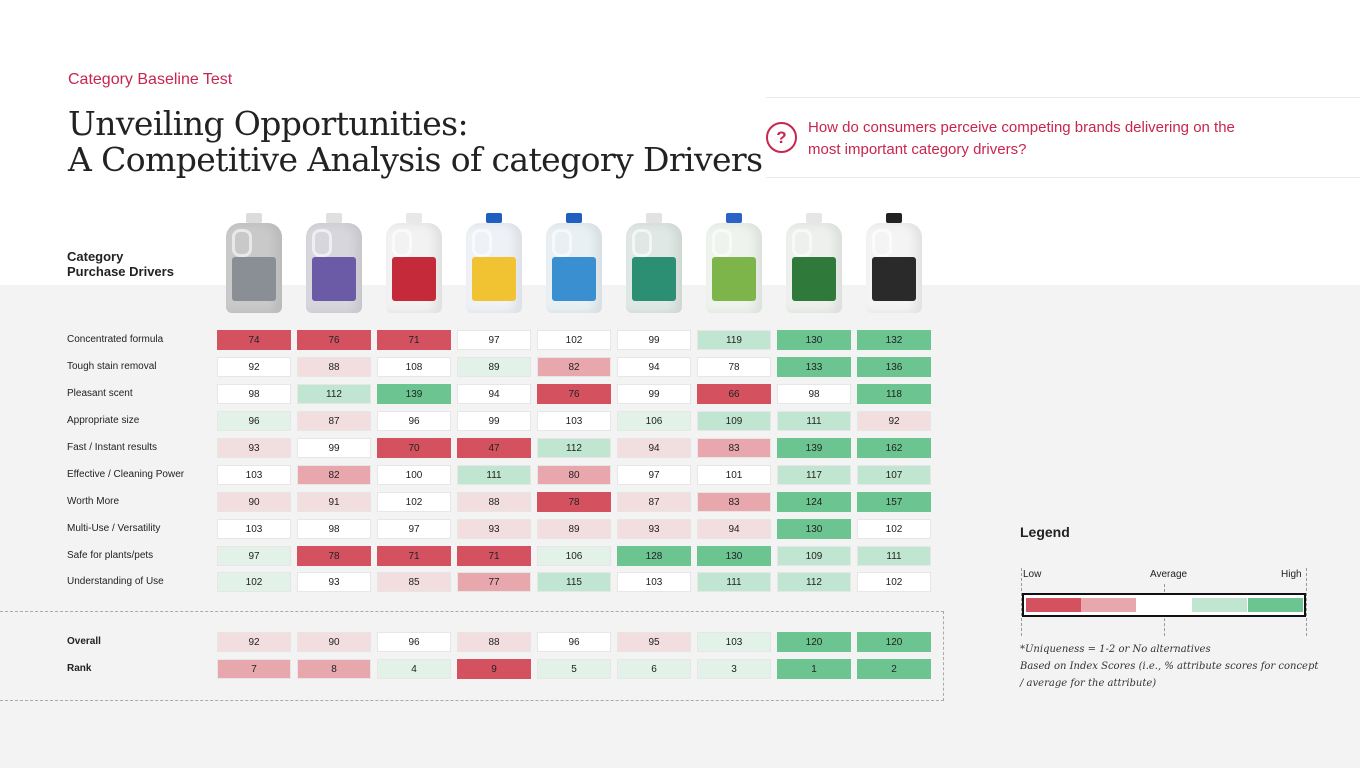 Image resolution: width=1360 pixels, height=768 pixels. Describe the element at coordinates (1291, 574) in the screenshot. I see `legend-high-label: High` at that location.